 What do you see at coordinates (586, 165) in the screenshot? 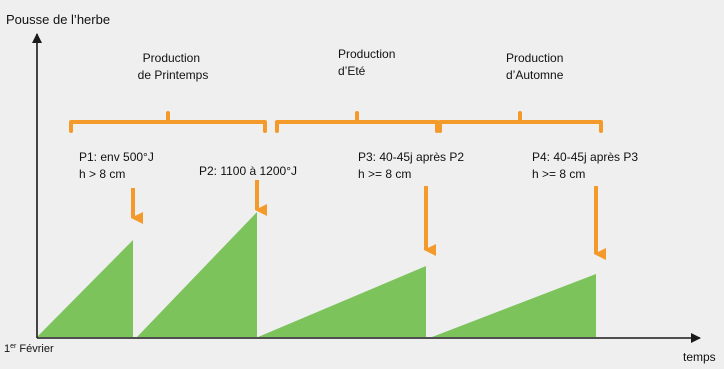
I see `cut-label-p4: P4: 40-45j après P3 h >= 8 cm` at bounding box center [586, 165].